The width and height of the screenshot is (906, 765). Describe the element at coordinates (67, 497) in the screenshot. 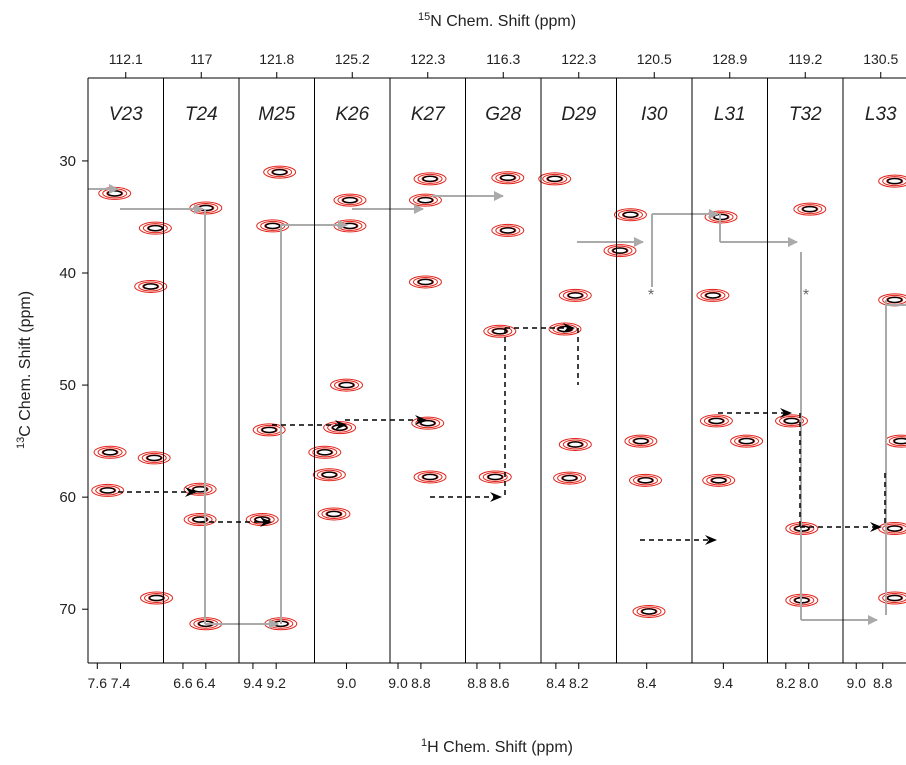

I see `y-tick-label: 60` at that location.